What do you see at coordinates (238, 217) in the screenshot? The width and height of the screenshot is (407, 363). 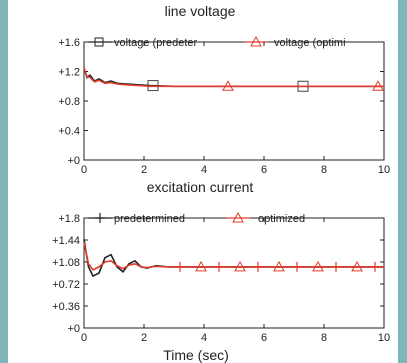 I see `legend-triangle-marker-current` at bounding box center [238, 217].